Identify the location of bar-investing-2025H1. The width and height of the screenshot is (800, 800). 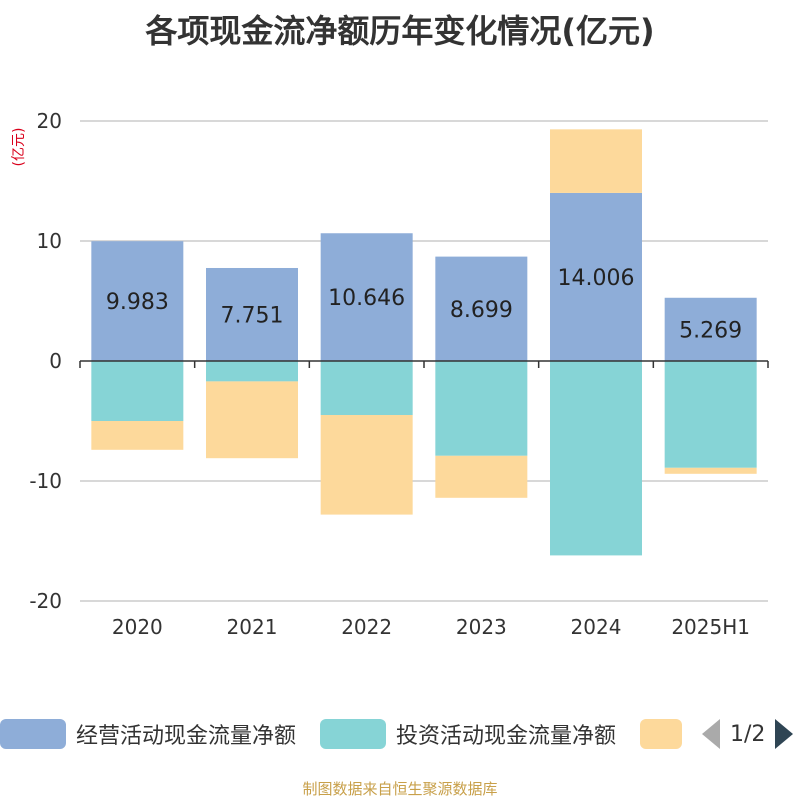
(710, 414).